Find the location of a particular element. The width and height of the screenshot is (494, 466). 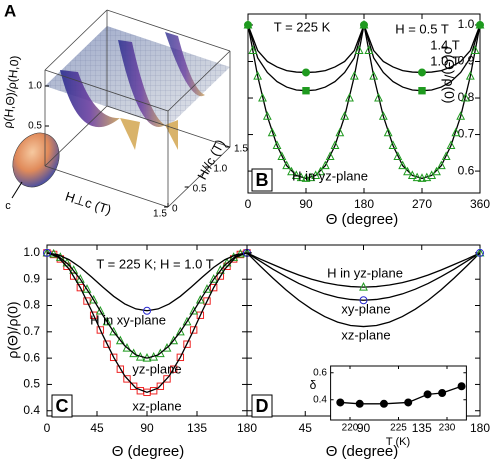

annotation: H in yz-plane is located at coordinates (330, 175).